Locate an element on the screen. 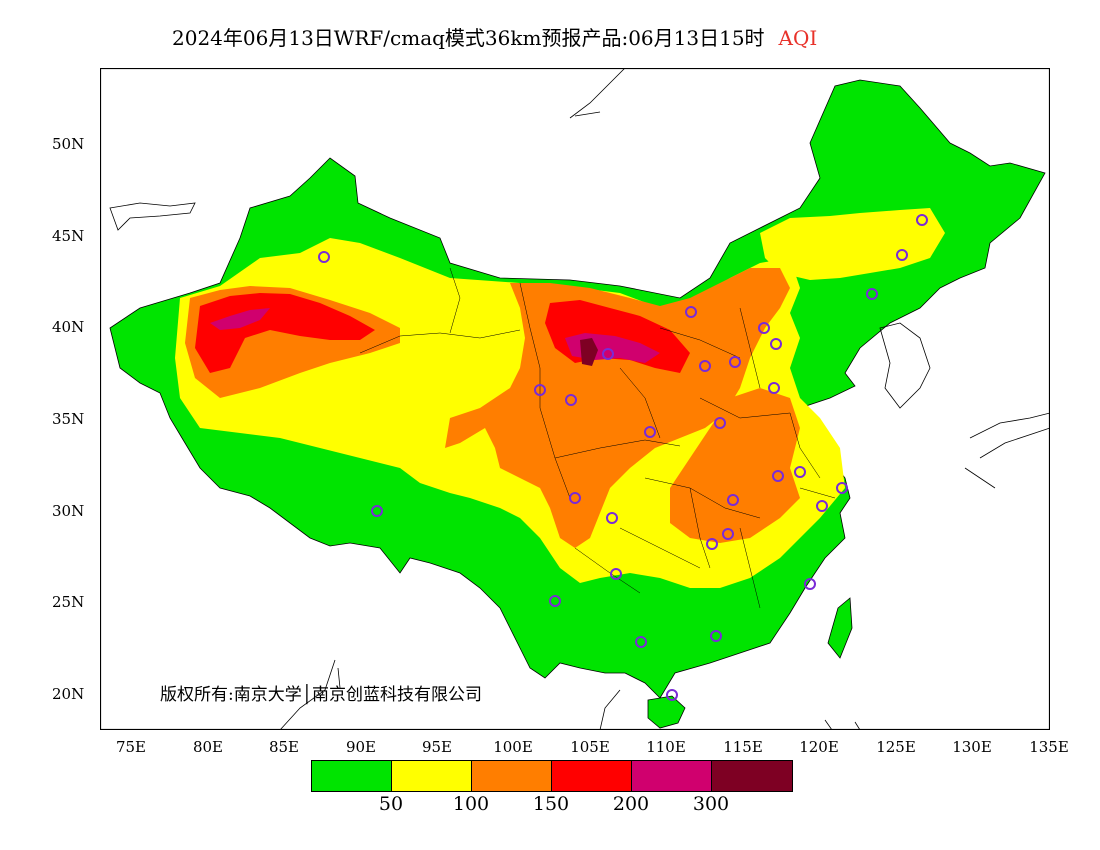 The height and width of the screenshot is (850, 1100). zone-usg-central is located at coordinates (617, 408).